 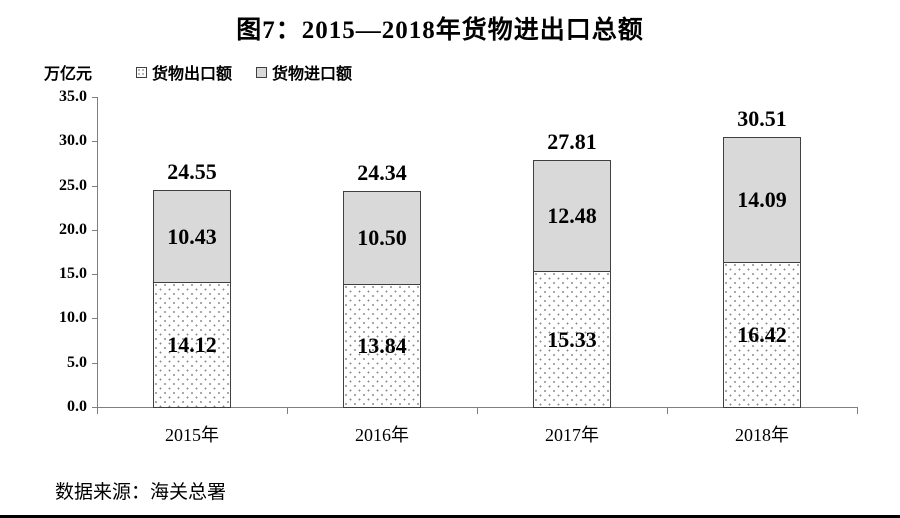 What do you see at coordinates (192, 74) in the screenshot?
I see `legend-label-export: 货物出口额` at bounding box center [192, 74].